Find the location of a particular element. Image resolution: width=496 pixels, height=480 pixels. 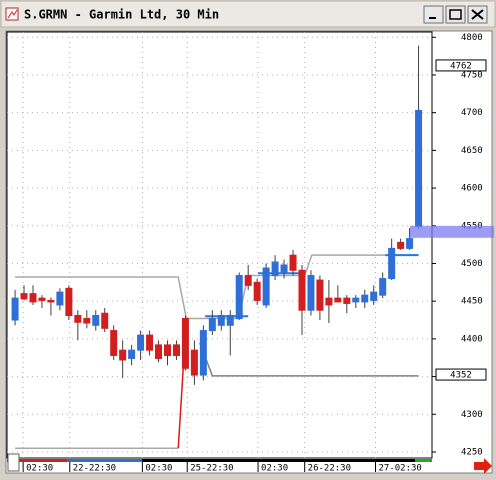

maximize-glyph is located at coordinates (455, 14).